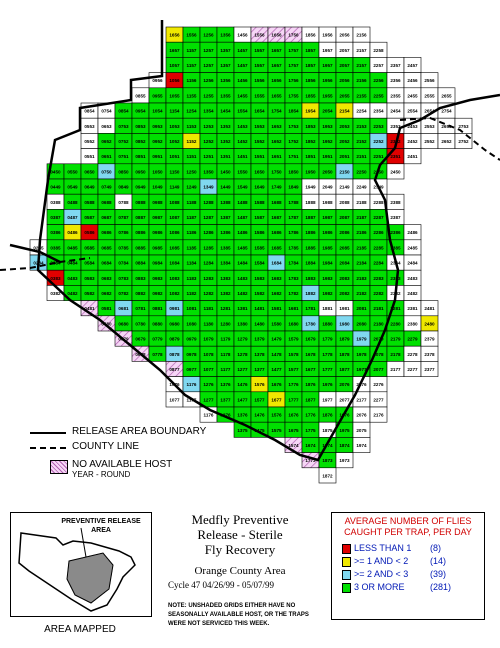 This screenshot has height=648, width=500. What do you see at coordinates (327, 415) in the screenshot?
I see `grid-cell-label: 1876` at bounding box center [327, 415].